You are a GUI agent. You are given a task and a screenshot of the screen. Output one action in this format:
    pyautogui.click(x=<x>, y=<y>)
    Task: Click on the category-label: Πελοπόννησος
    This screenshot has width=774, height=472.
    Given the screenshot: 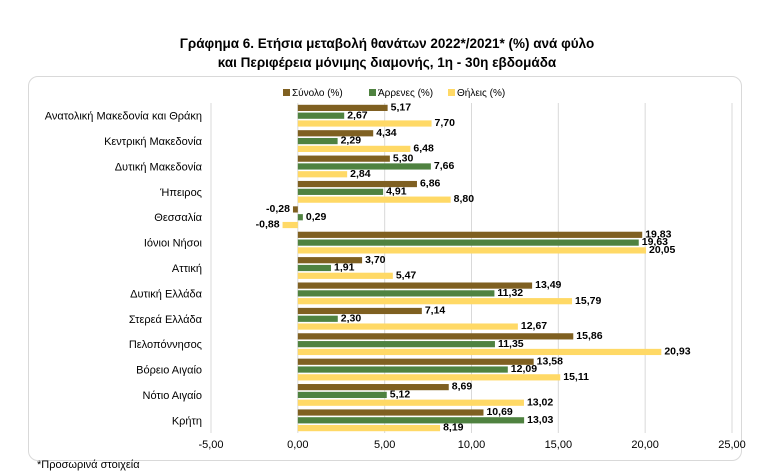 What is the action you would take?
    pyautogui.click(x=165, y=345)
    